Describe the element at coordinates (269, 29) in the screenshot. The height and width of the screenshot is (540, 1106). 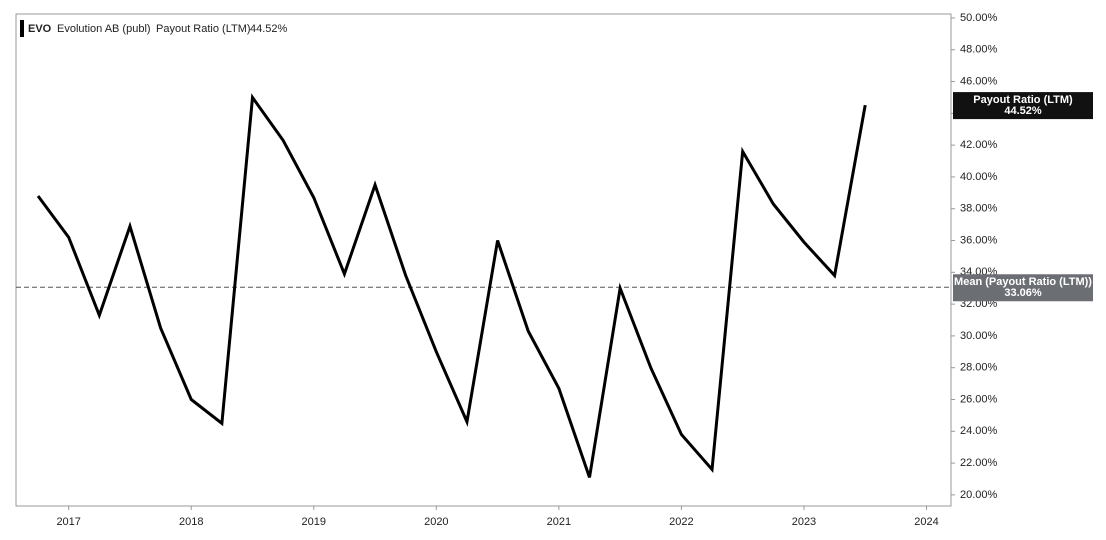
I see `legend-value: 44.52%` at that location.